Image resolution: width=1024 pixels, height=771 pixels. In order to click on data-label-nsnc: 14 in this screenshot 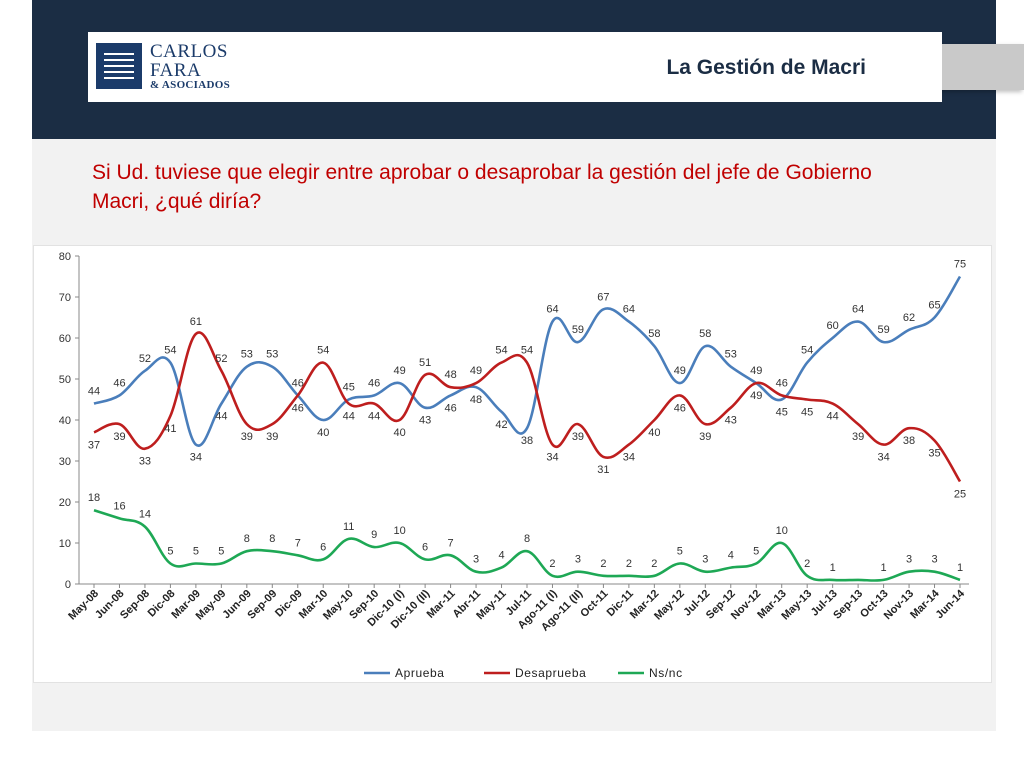, I will do `click(145, 515)`.